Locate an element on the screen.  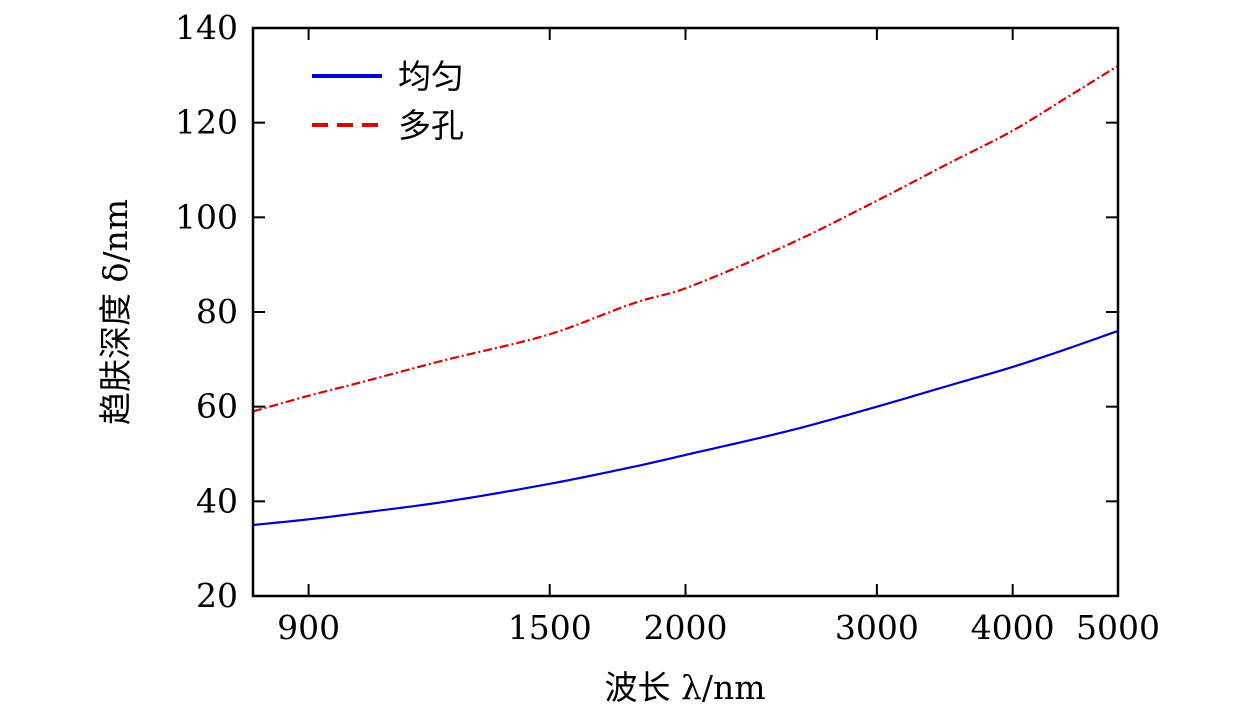
y-tick-label: 20 is located at coordinates (217, 595).